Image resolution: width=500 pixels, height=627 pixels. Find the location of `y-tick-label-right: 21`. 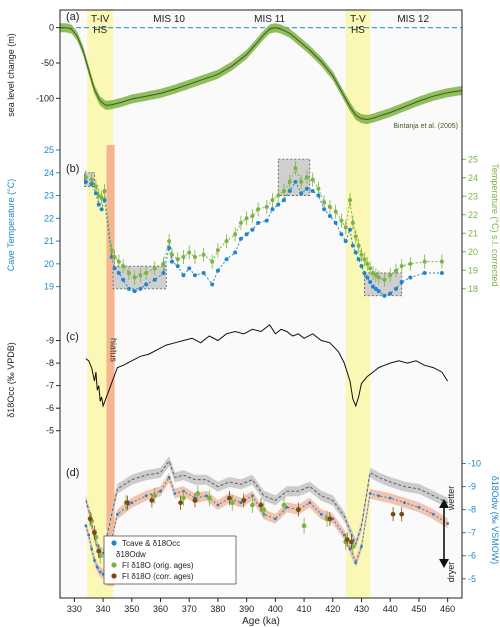

y-tick-label-right: 21 is located at coordinates (473, 233).